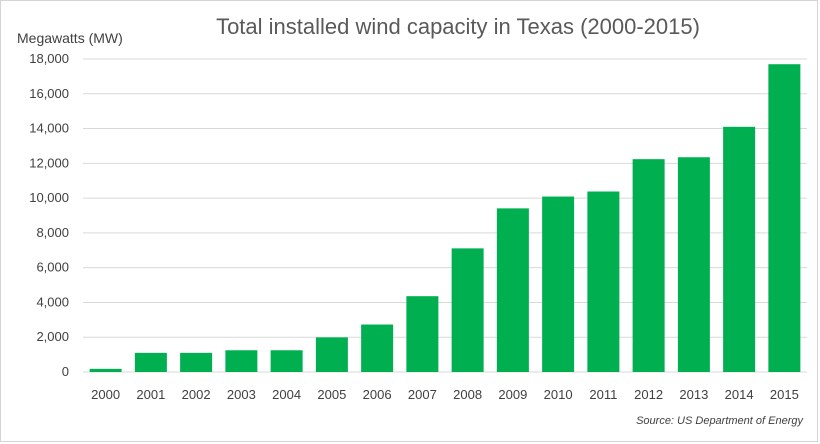 The height and width of the screenshot is (444, 820). What do you see at coordinates (422, 394) in the screenshot?
I see `x-tick-label: 2007` at bounding box center [422, 394].